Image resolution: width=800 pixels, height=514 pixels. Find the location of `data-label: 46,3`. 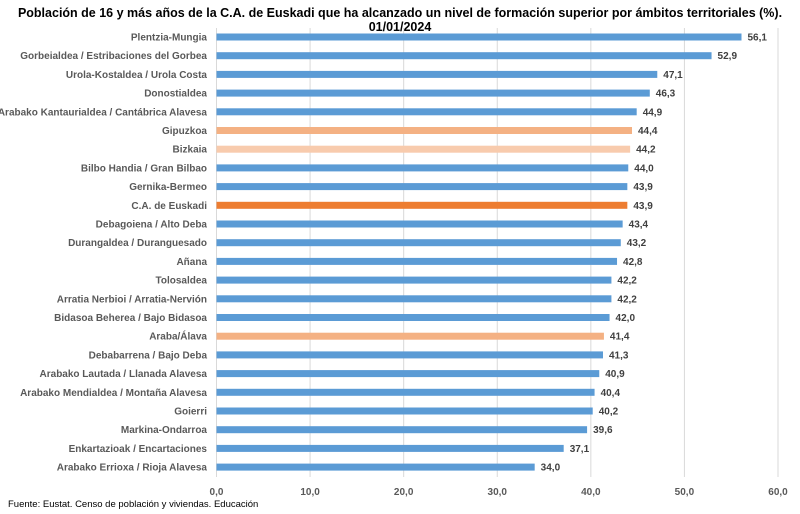

data-label: 46,3 is located at coordinates (666, 94).